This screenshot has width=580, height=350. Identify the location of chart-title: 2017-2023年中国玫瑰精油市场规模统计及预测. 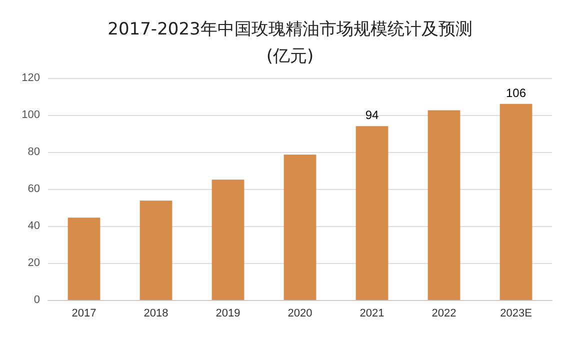
(290, 30).